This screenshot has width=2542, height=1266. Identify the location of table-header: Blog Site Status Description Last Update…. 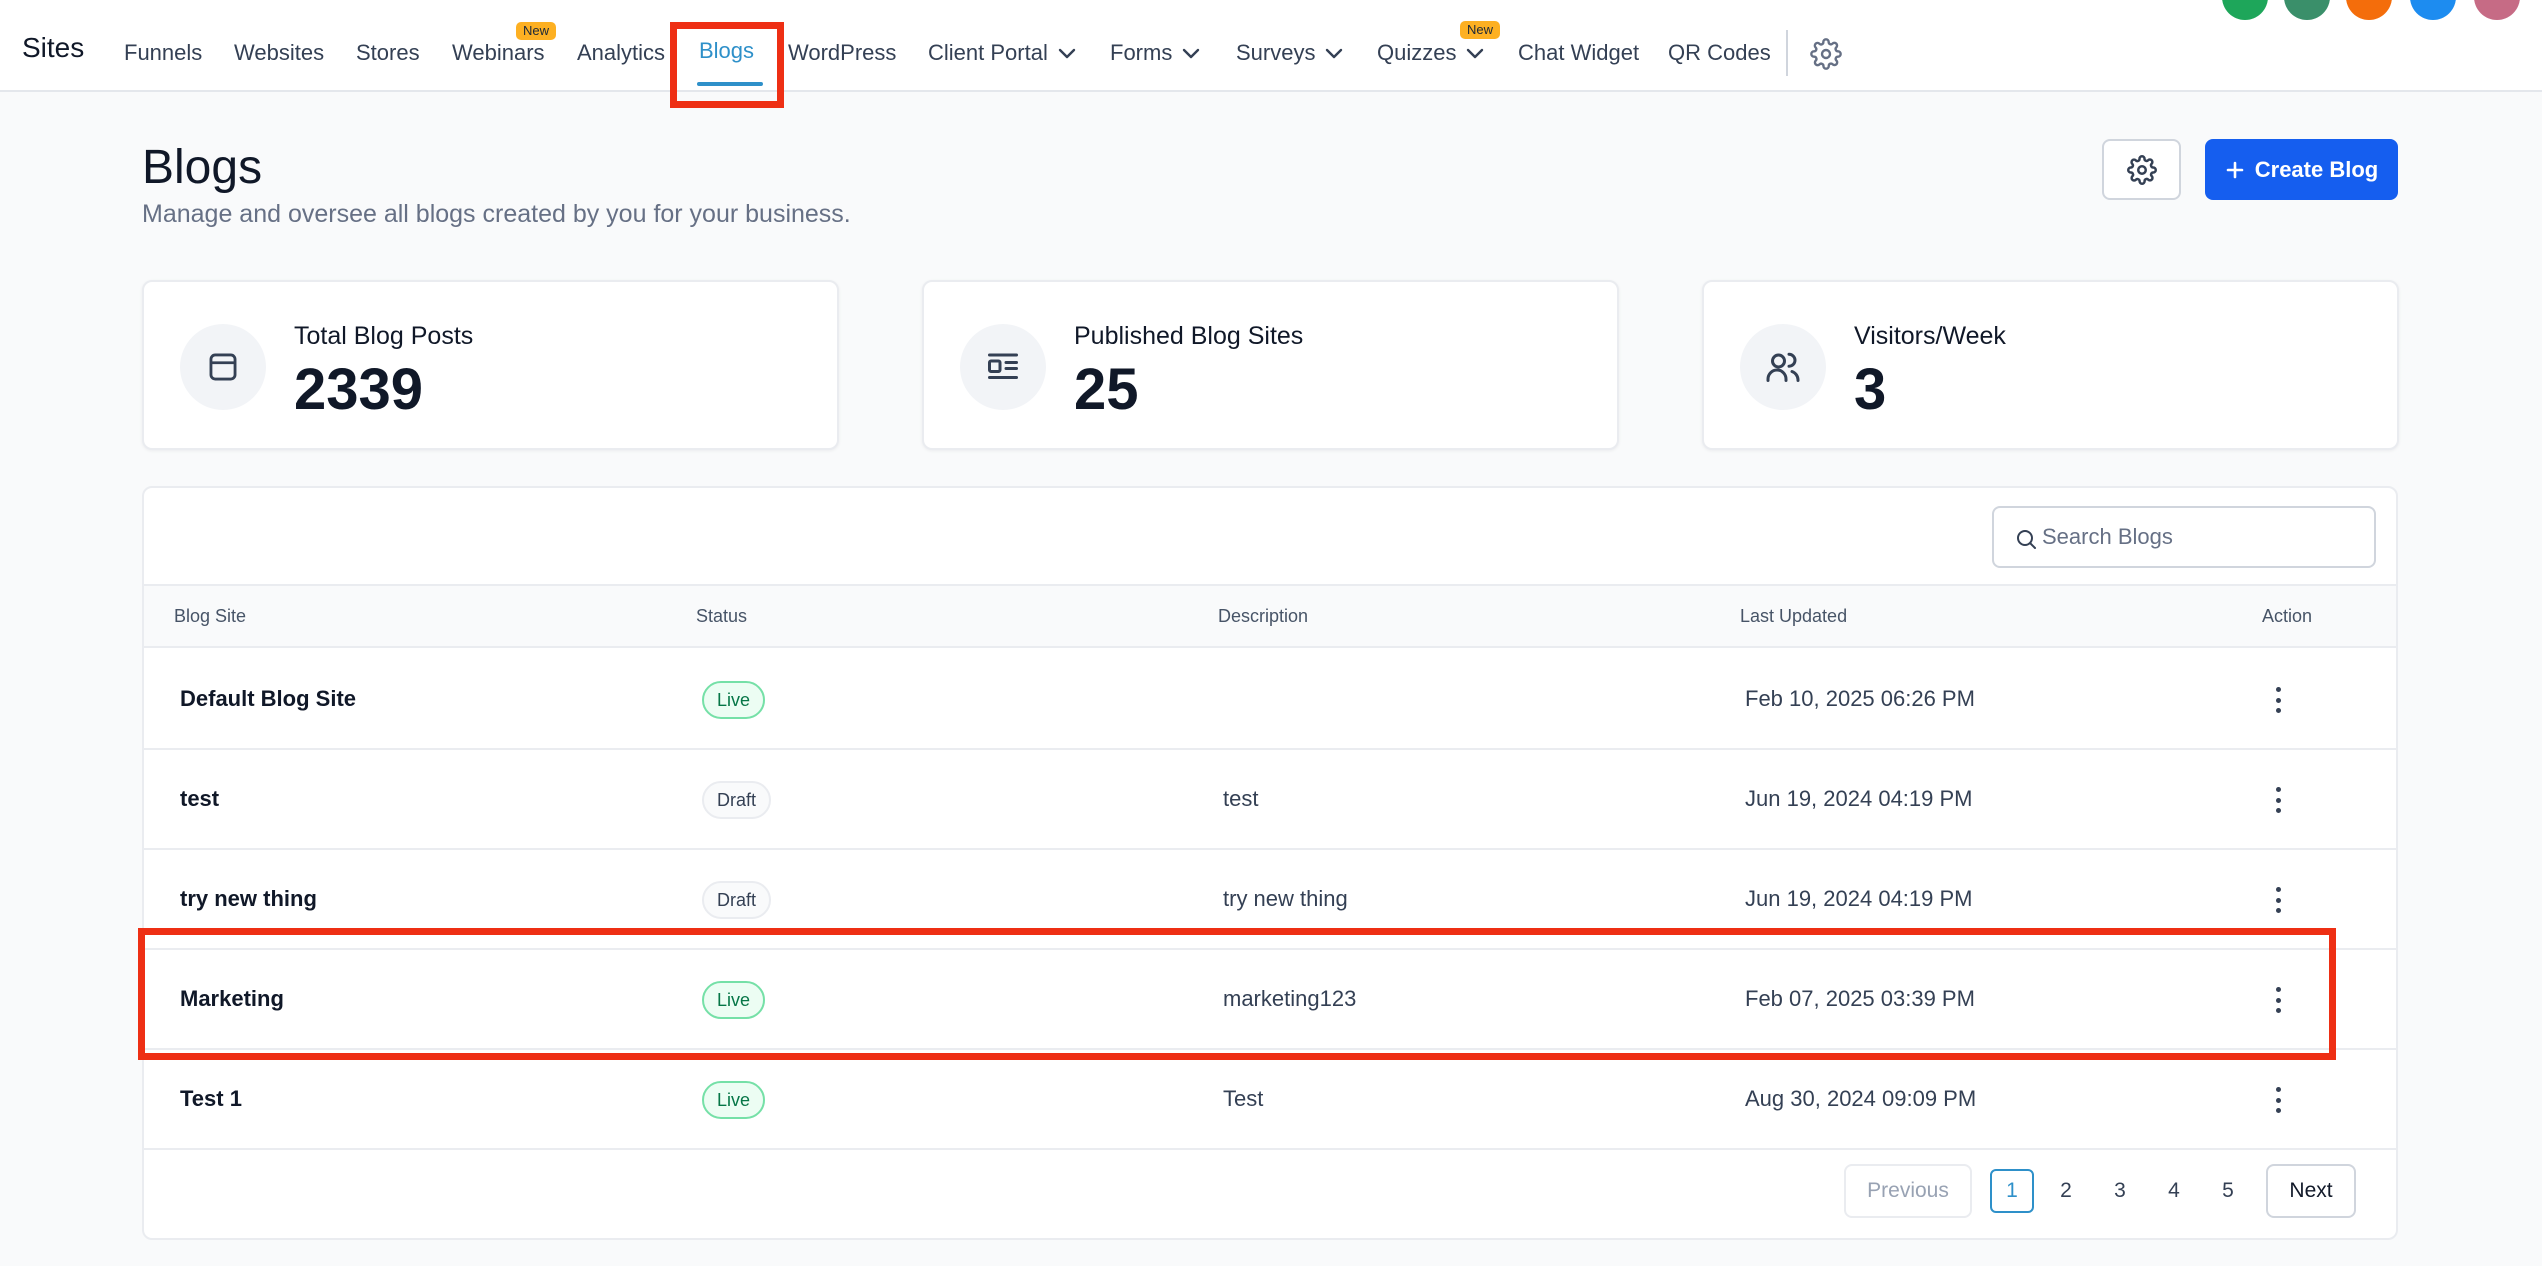
(1270, 616).